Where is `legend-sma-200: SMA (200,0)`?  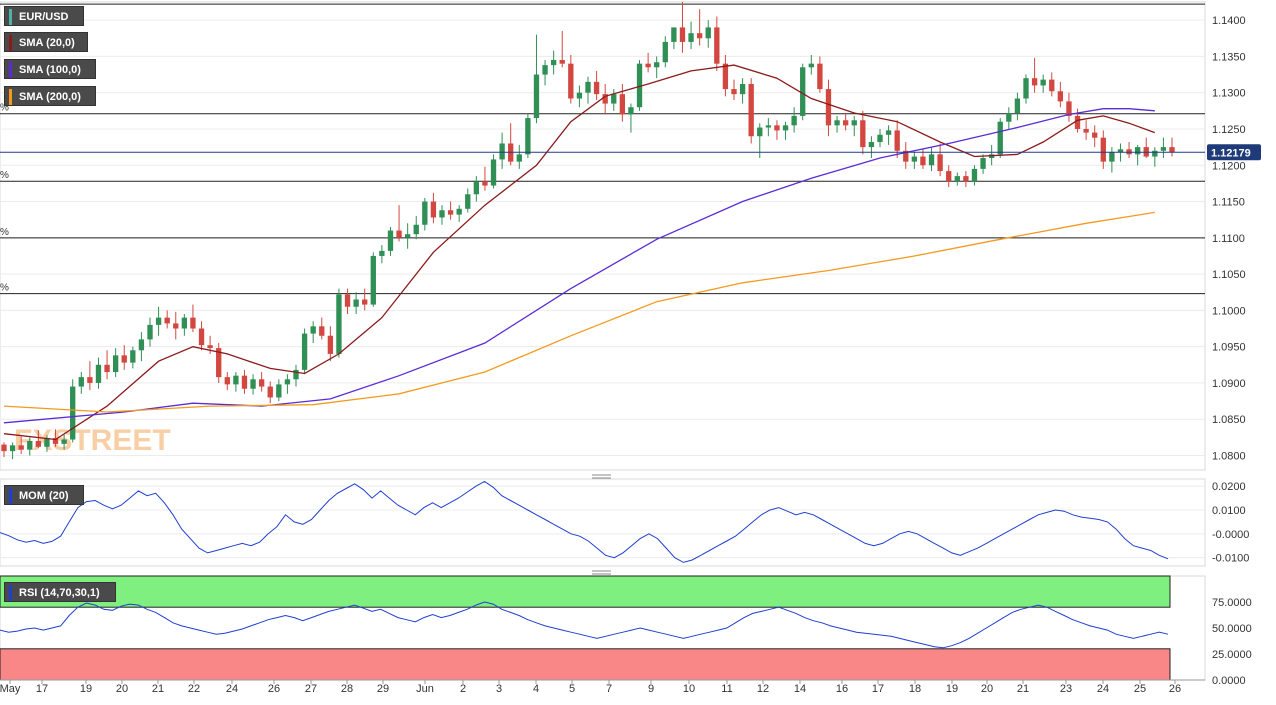 legend-sma-200: SMA (200,0) is located at coordinates (50, 96).